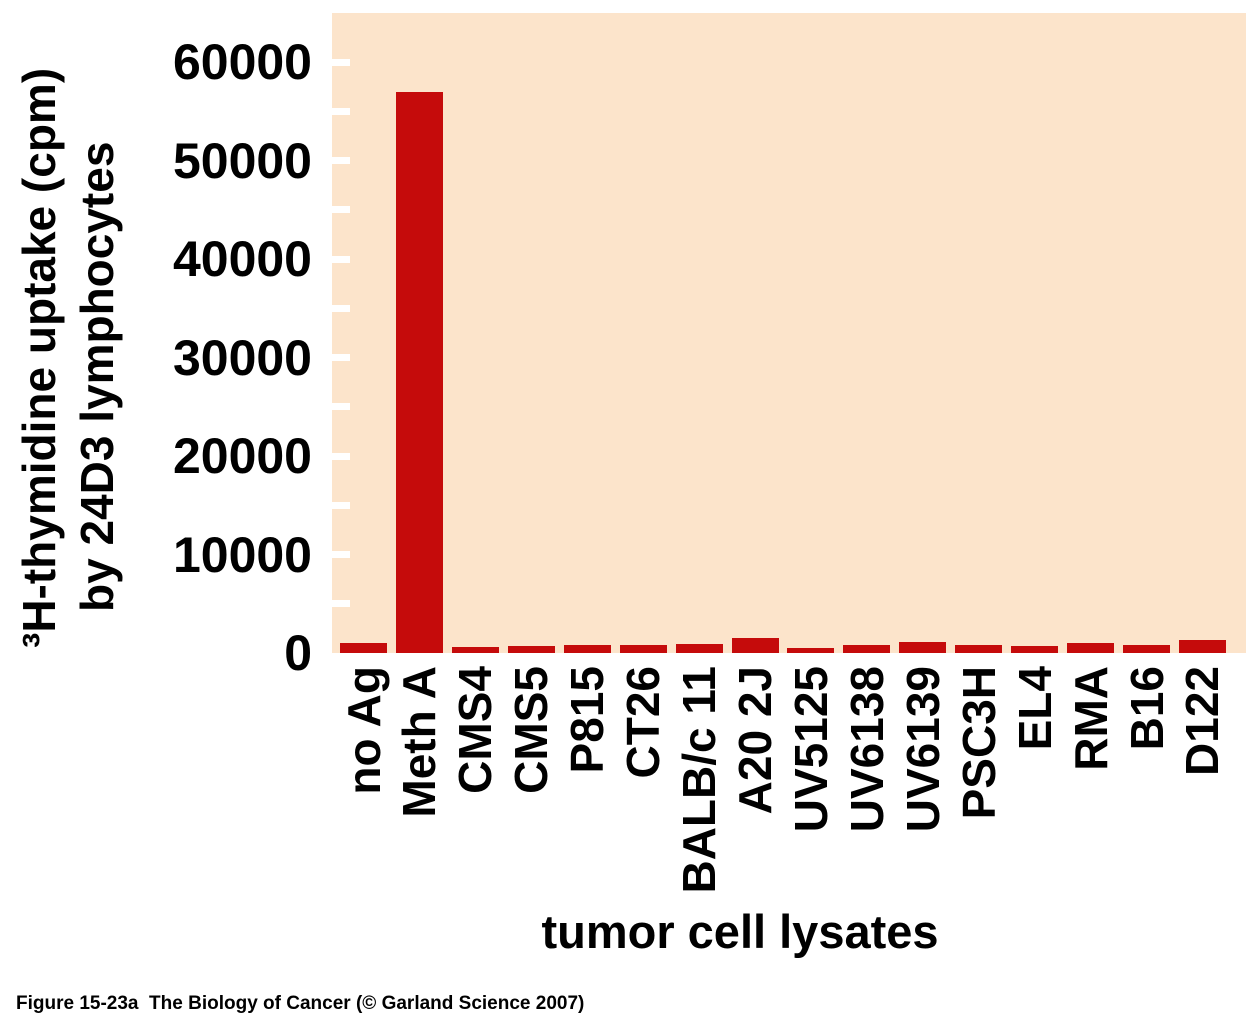 This screenshot has height=1024, width=1260. I want to click on bar-d122, so click(1202, 646).